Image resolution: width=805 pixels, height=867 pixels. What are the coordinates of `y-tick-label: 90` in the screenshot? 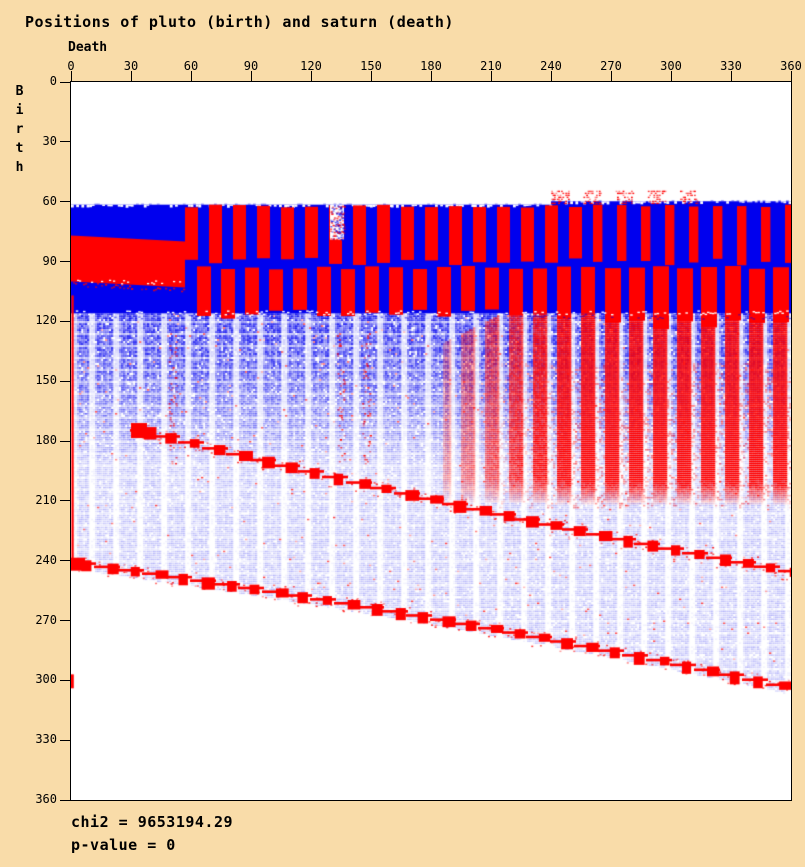 It's located at (49, 260).